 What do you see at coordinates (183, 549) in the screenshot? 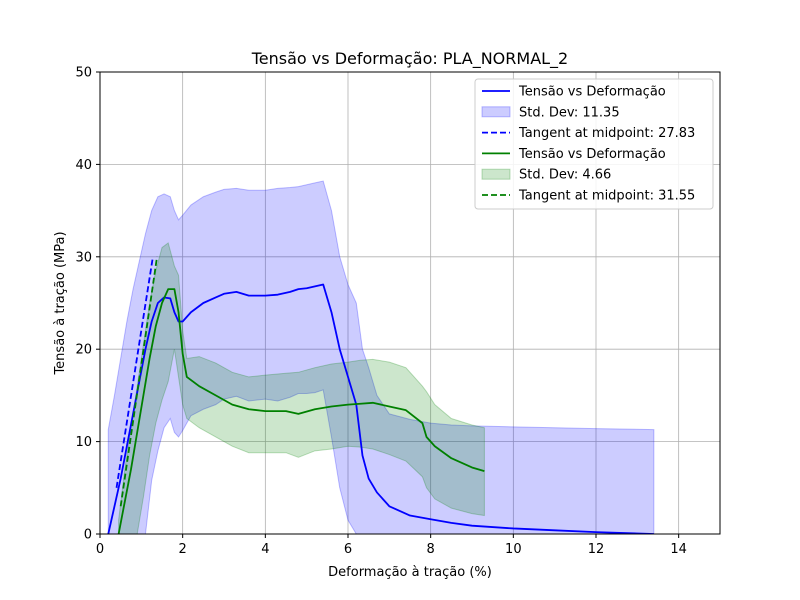
I see `x-tick-label-1: 2` at bounding box center [183, 549].